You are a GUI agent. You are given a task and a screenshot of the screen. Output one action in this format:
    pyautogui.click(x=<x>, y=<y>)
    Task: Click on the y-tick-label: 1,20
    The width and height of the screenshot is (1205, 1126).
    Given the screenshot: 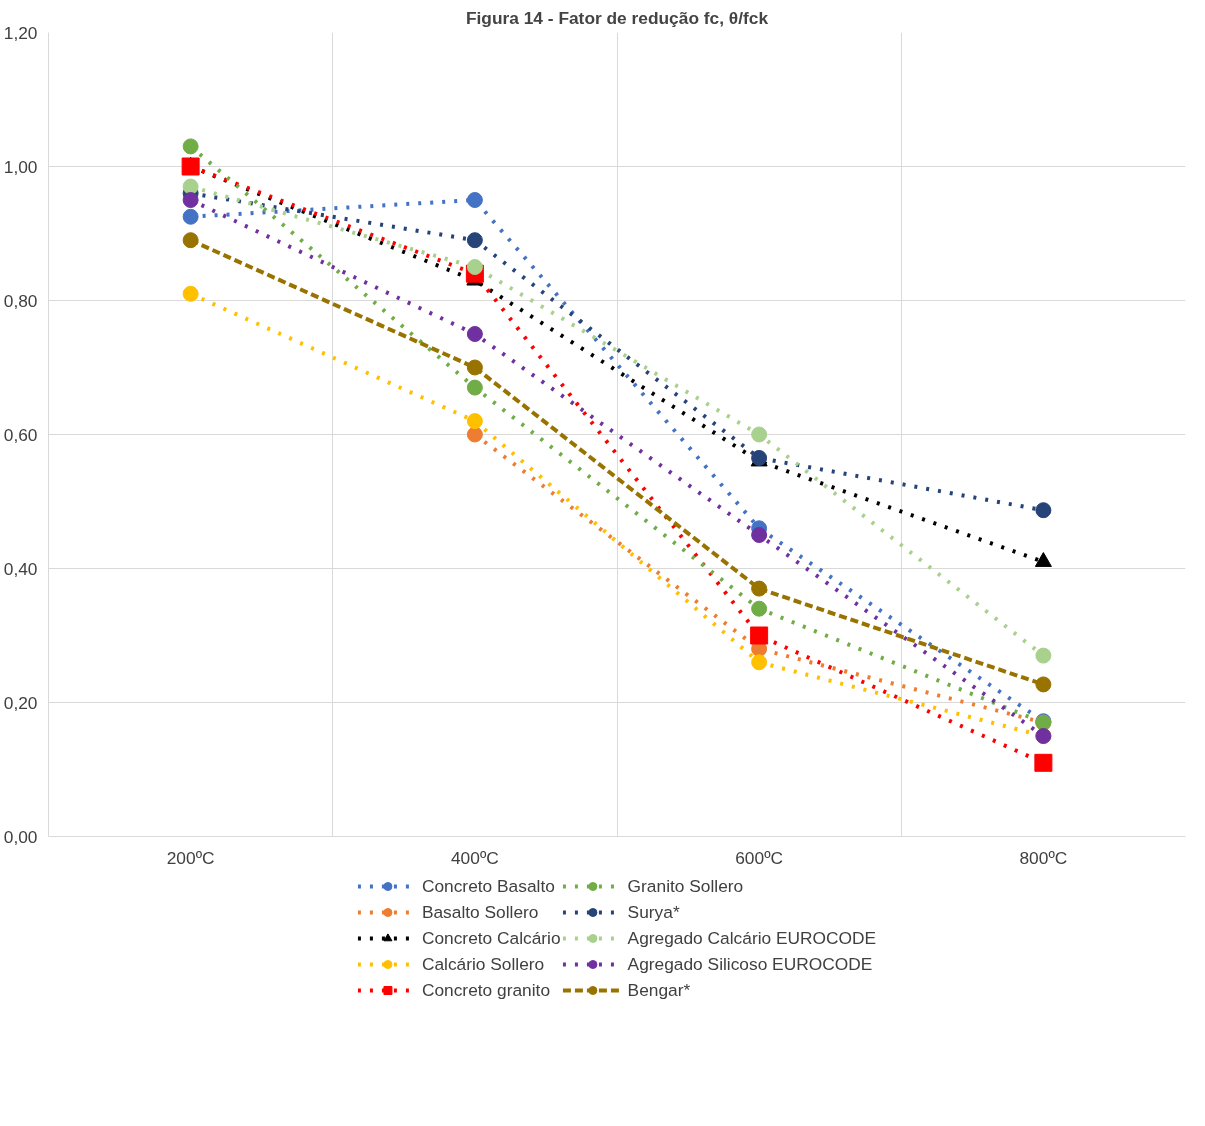 What is the action you would take?
    pyautogui.click(x=20, y=32)
    